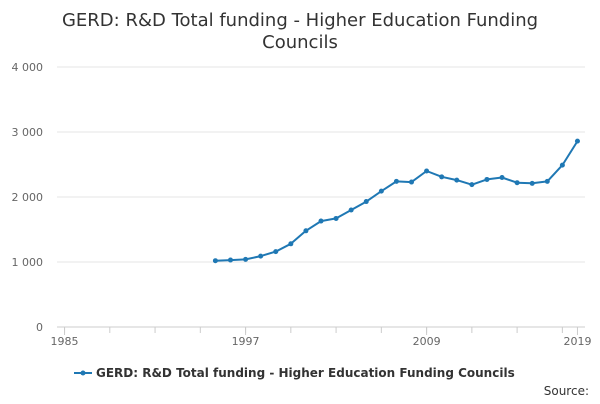 The image size is (600, 404). I want to click on legend-point-marker, so click(83, 373).